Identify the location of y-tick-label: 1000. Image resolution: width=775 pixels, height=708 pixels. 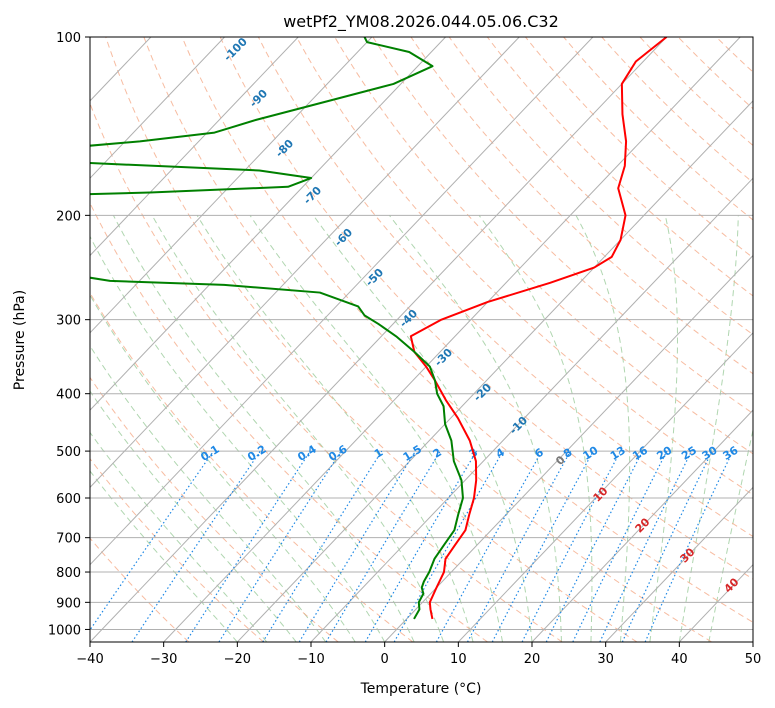
(64, 630).